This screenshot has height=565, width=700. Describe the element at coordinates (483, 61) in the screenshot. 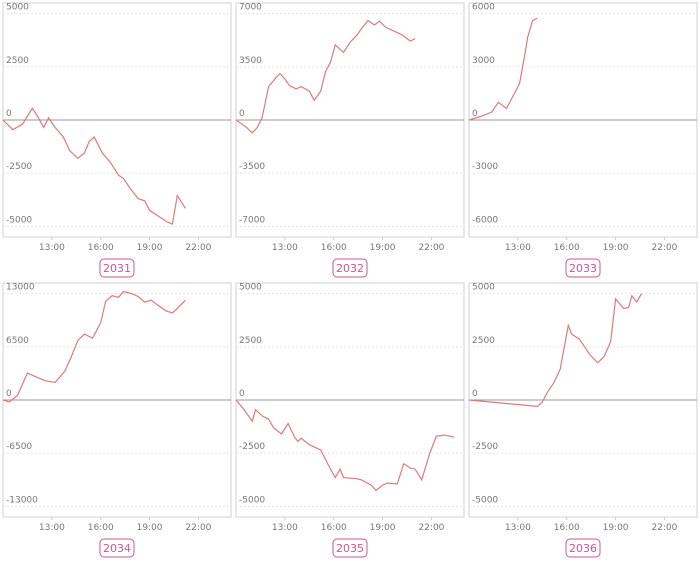

I see `y-tick-label: 3000` at that location.